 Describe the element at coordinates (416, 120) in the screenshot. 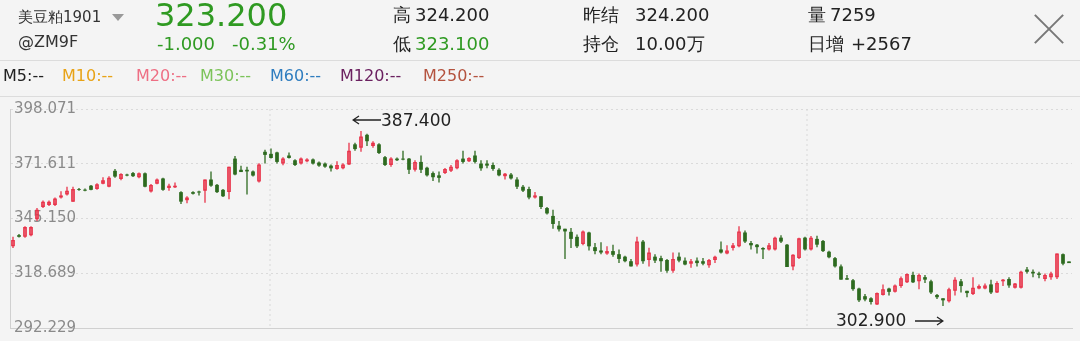

I see `annotation: 387.400` at that location.